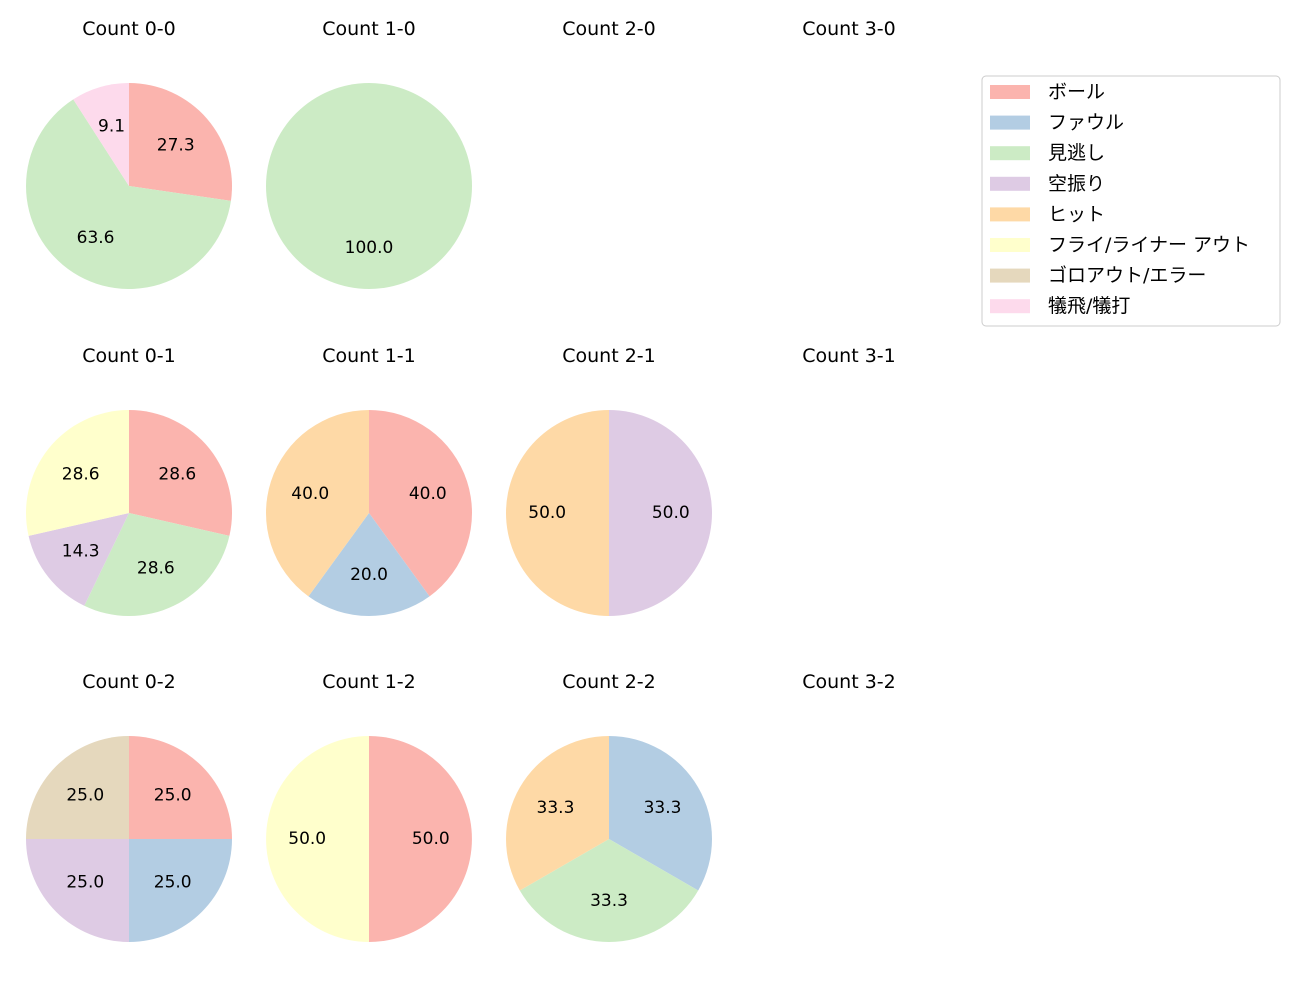 This screenshot has width=1300, height=1000. I want to click on pie-subplot: Count 3-1, so click(849, 356).